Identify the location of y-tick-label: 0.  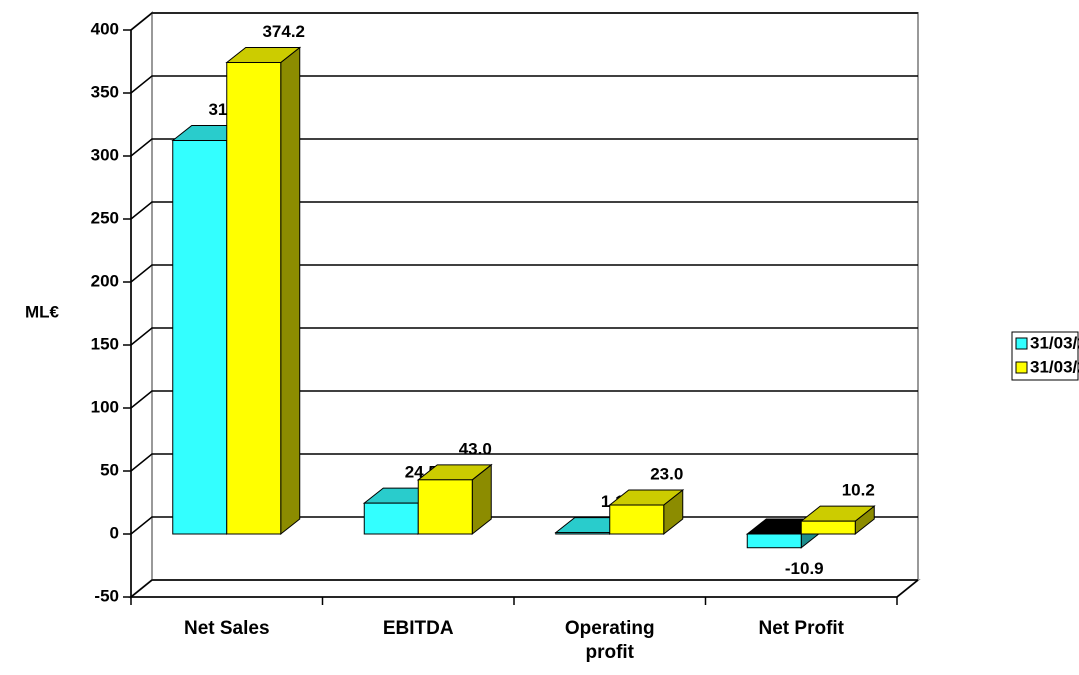
(114, 532).